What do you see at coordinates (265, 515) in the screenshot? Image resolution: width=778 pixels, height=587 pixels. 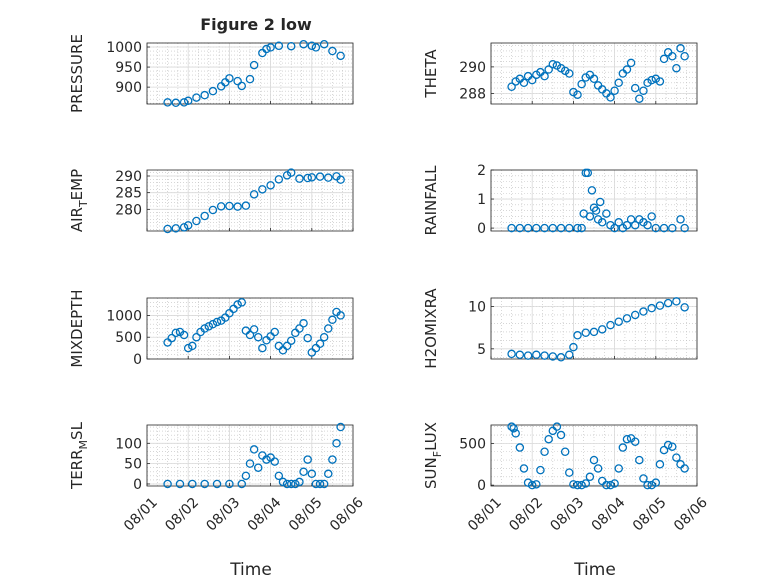 I see `x-tick-label: 08/04` at bounding box center [265, 515].